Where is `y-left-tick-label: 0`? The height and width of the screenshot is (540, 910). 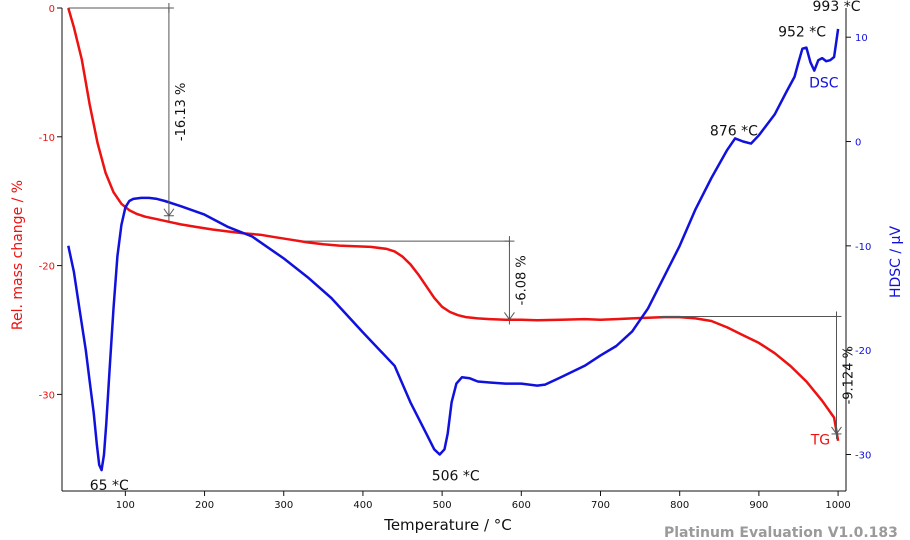
y-left-tick-label: 0 is located at coordinates (52, 9).